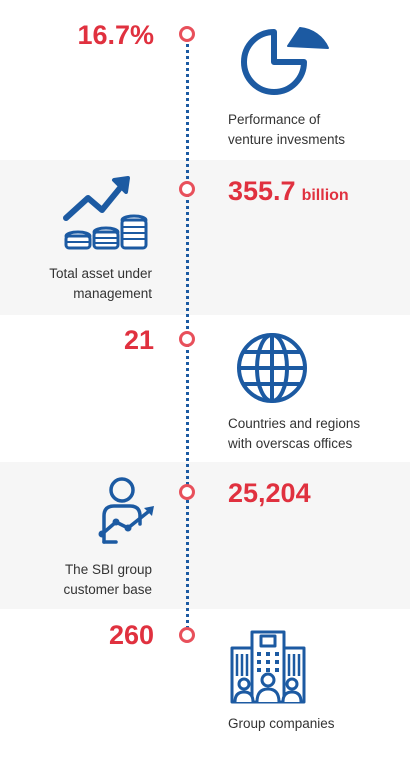 The image size is (410, 775). I want to click on stat-number: 355.7, so click(262, 191).